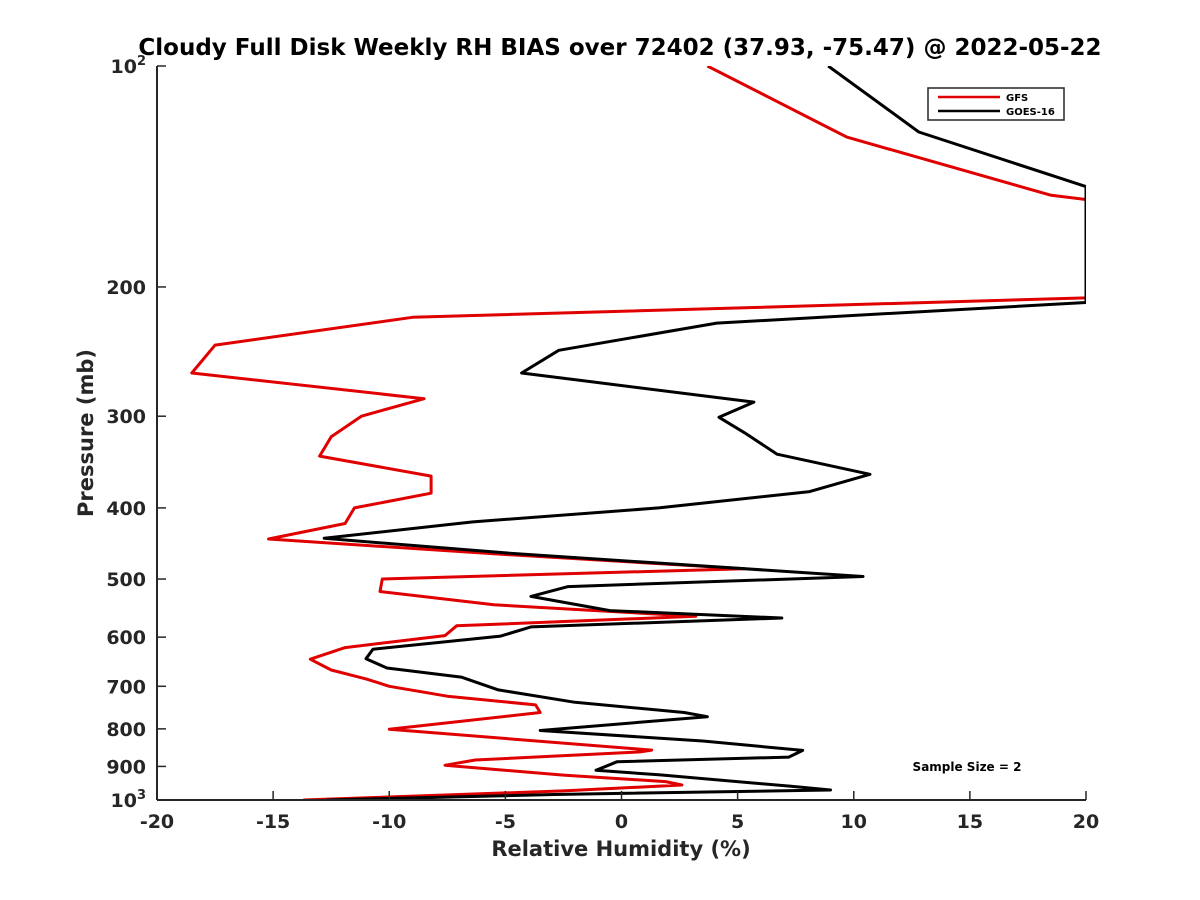 The height and width of the screenshot is (900, 1200). What do you see at coordinates (967, 767) in the screenshot?
I see `sample-size-annotation: Sample Size = 2` at bounding box center [967, 767].